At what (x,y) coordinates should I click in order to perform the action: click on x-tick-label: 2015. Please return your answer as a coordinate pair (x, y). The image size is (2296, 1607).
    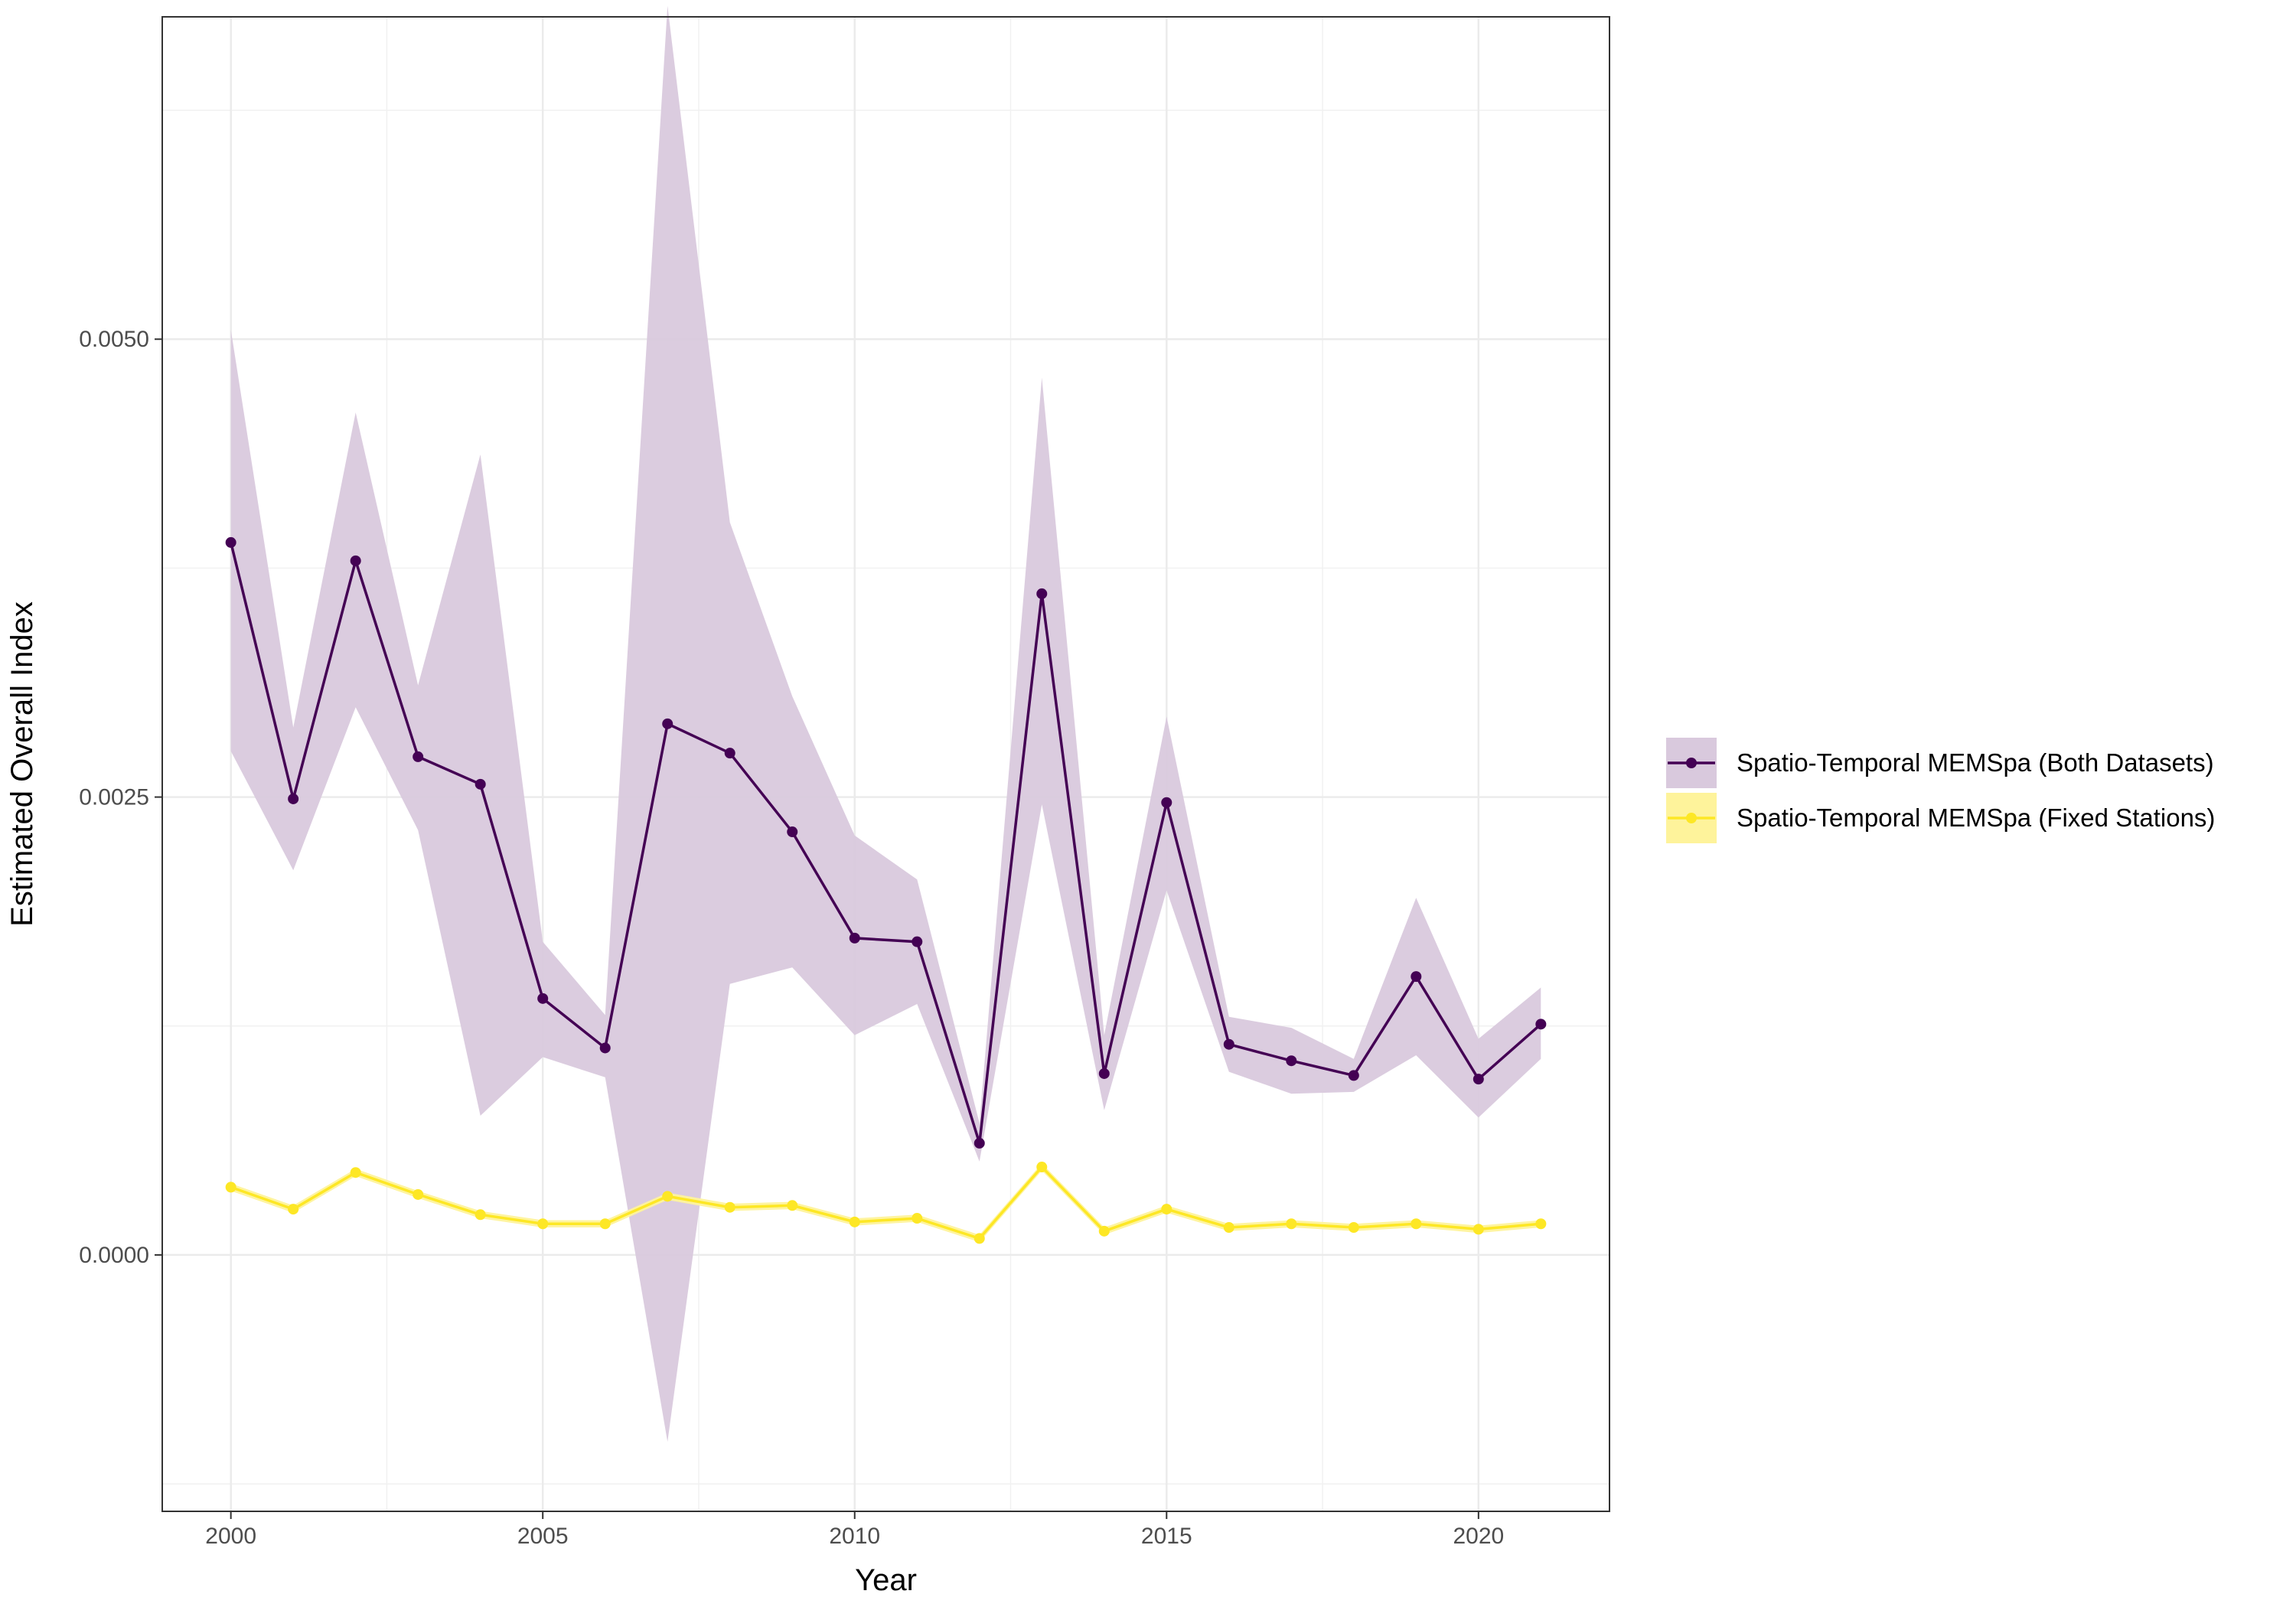
    Looking at the image, I should click on (1166, 1536).